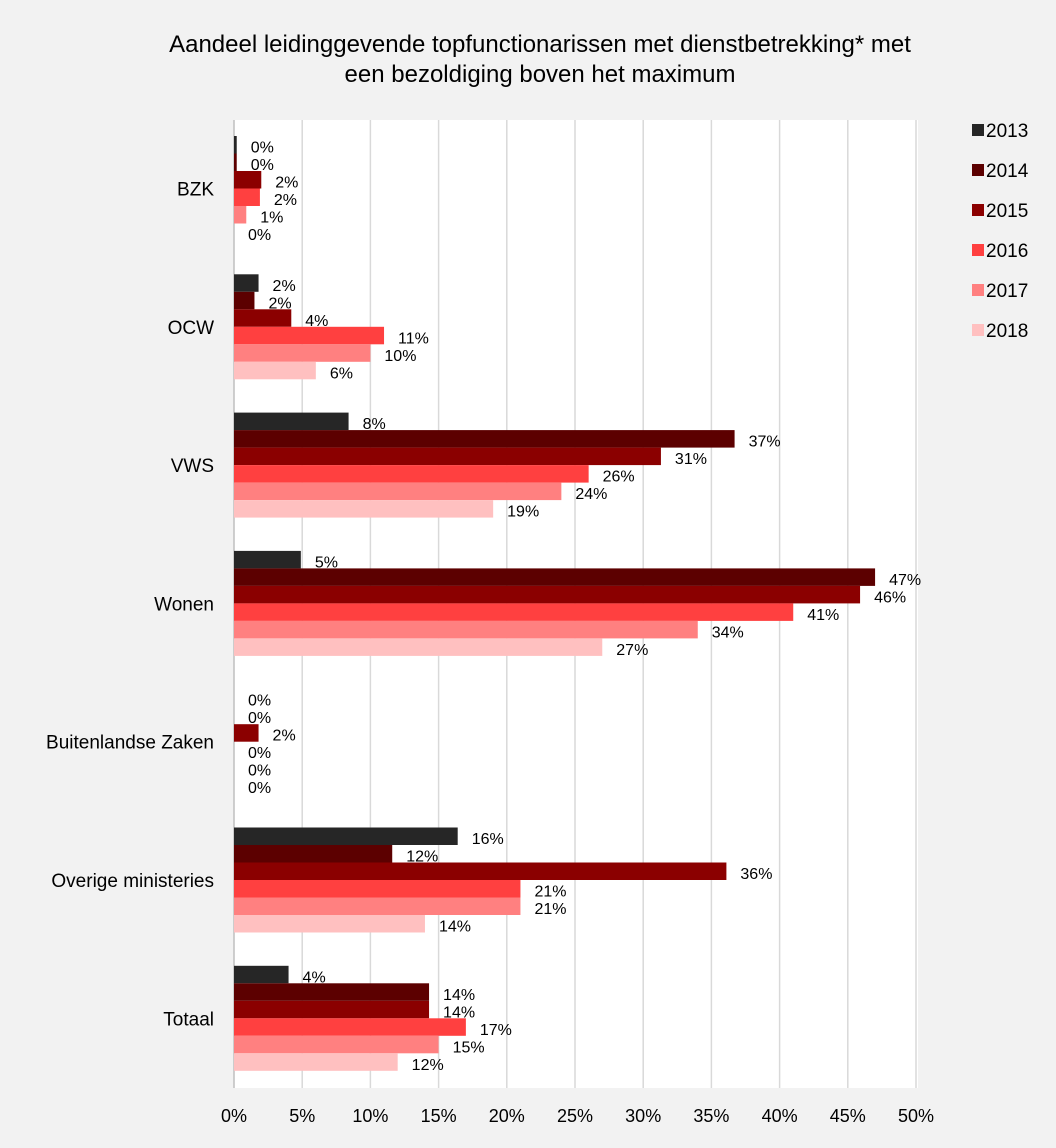 This screenshot has height=1148, width=1056. Describe the element at coordinates (374, 424) in the screenshot. I see `data-label: 8%` at that location.